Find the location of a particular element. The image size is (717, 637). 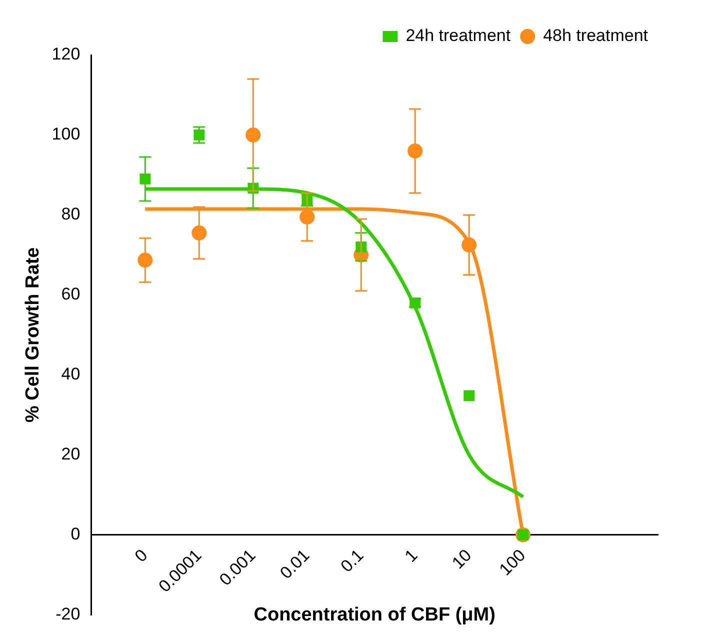

x-tick-label: 0.1 is located at coordinates (352, 561).